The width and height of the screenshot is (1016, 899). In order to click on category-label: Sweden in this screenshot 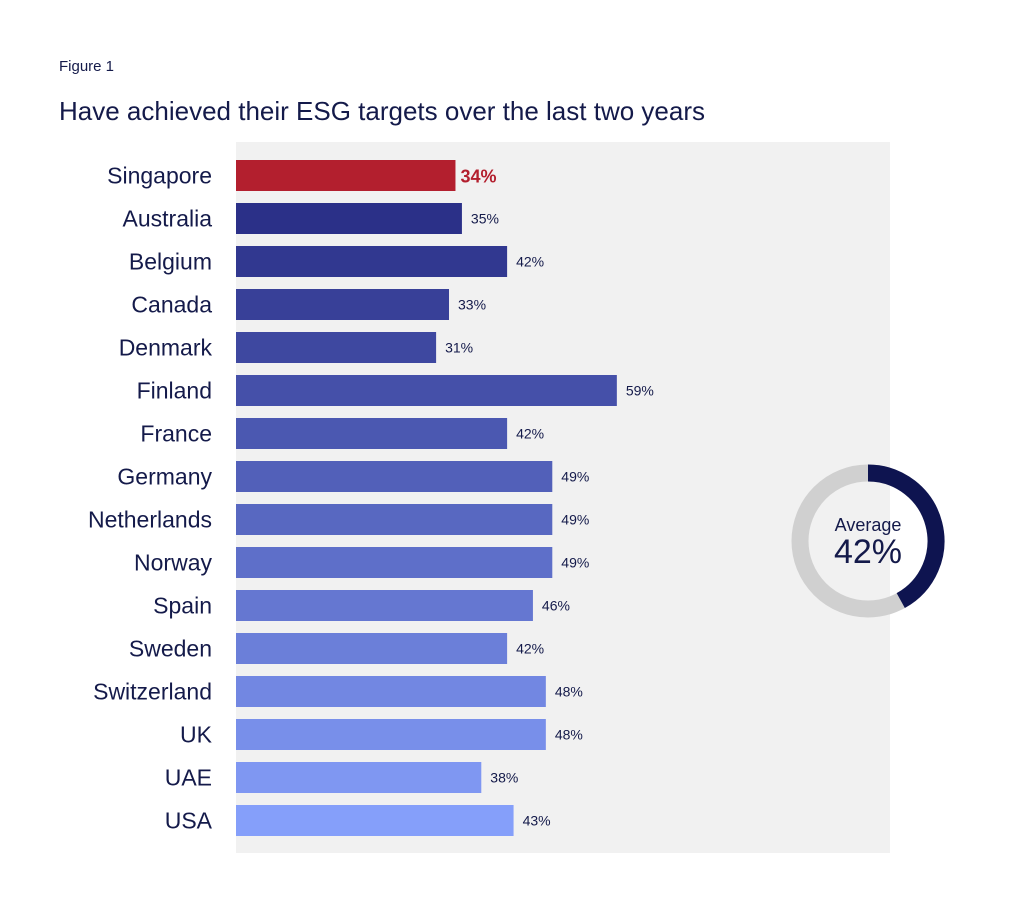, I will do `click(170, 649)`.